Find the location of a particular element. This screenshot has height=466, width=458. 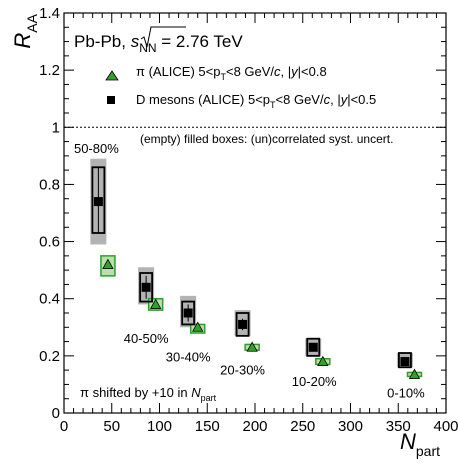

x-tick-label: 300 is located at coordinates (350, 426).